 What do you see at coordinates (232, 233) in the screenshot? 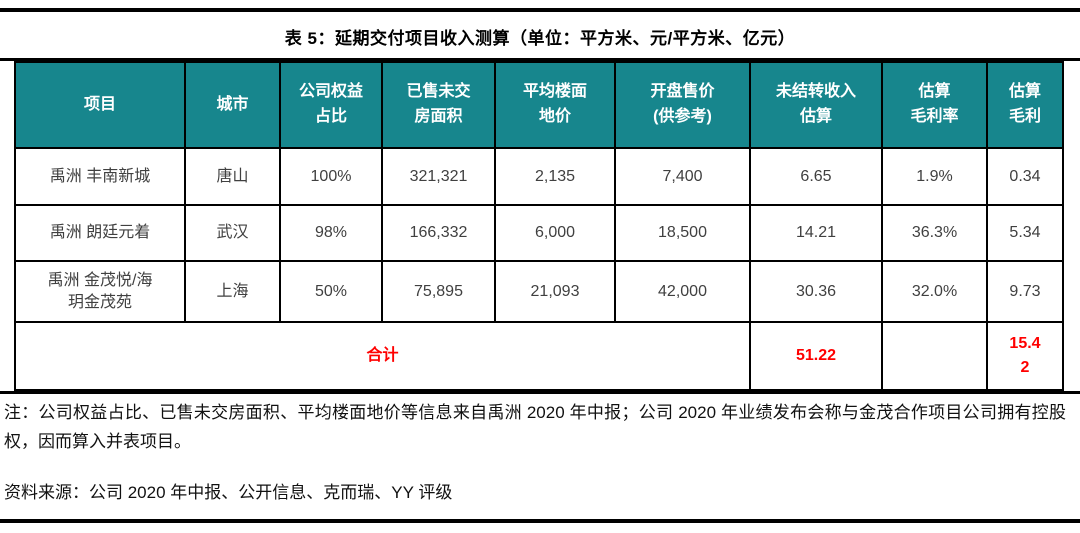
I see `city-cell: 武汉` at bounding box center [232, 233].